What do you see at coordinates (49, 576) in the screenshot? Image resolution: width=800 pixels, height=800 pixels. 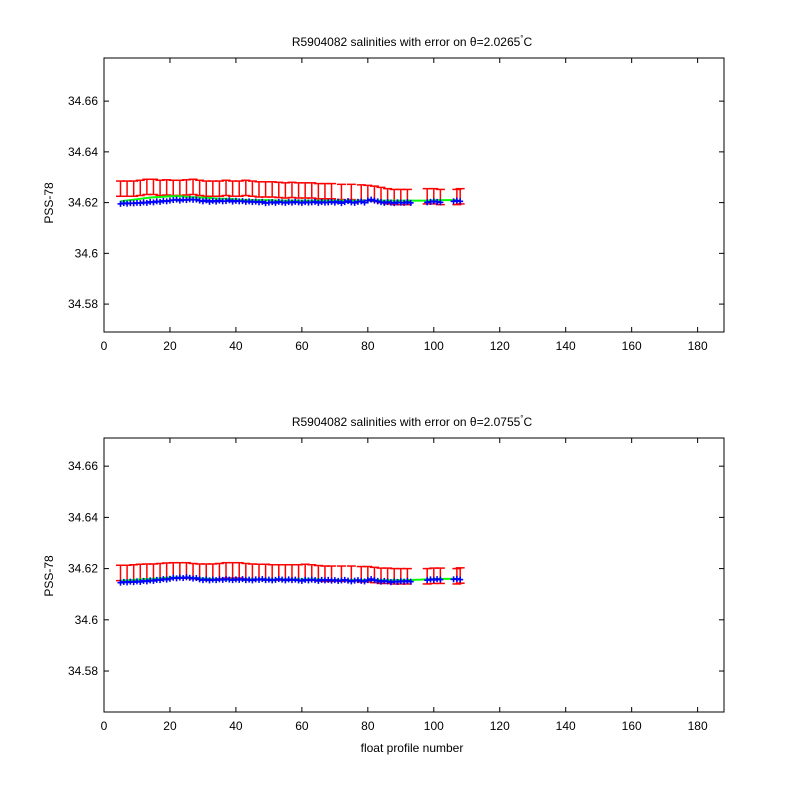 I see `y-axis-label-bottom: PSS-78` at bounding box center [49, 576].